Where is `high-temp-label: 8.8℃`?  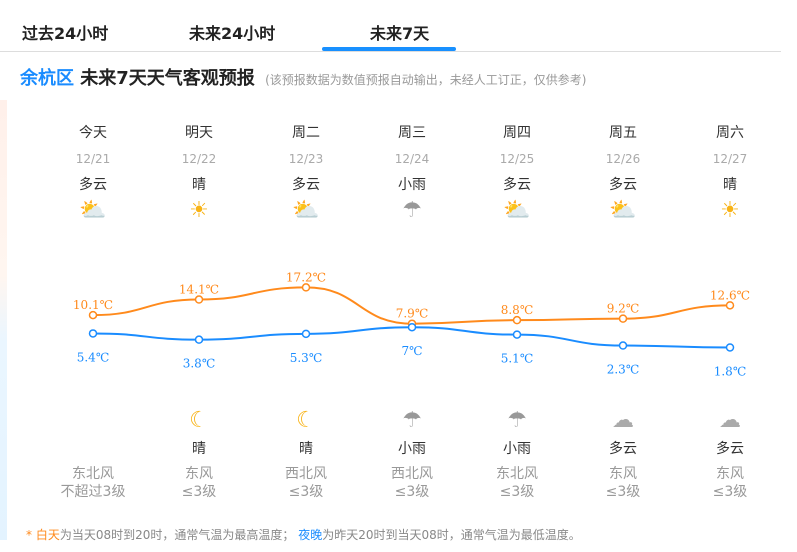 high-temp-label: 8.8℃ is located at coordinates (517, 310).